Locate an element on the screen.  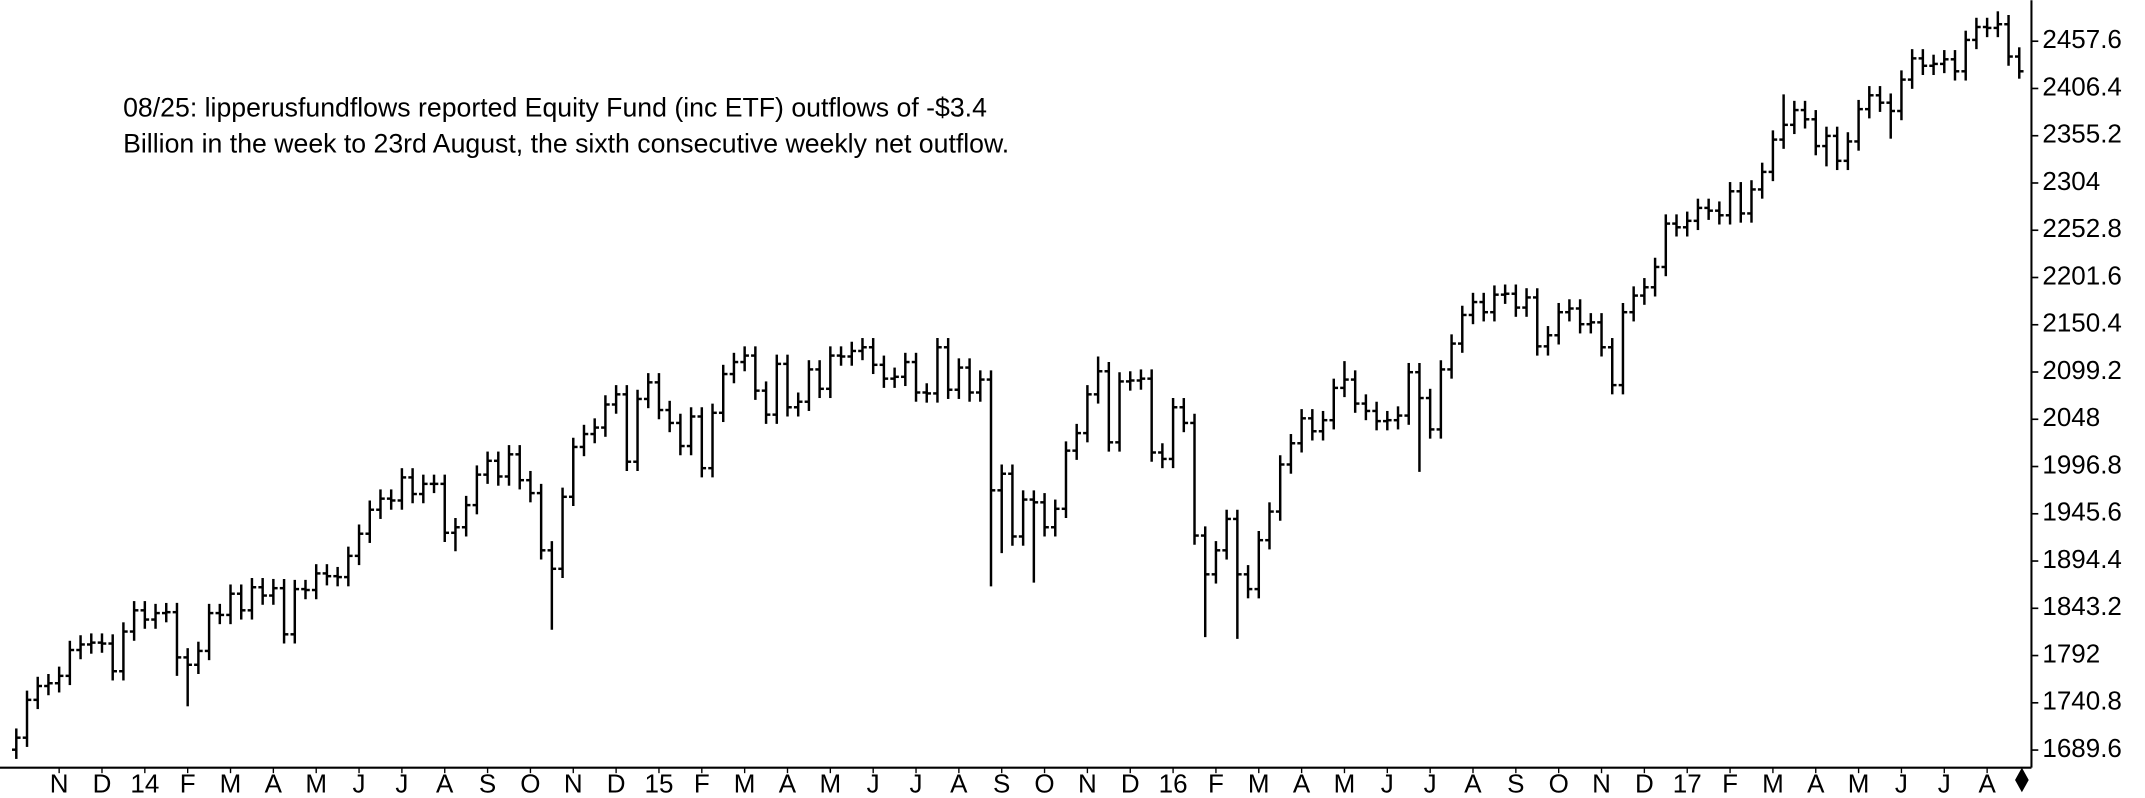
y-tick-label: 2201.6 is located at coordinates (2081, 275).